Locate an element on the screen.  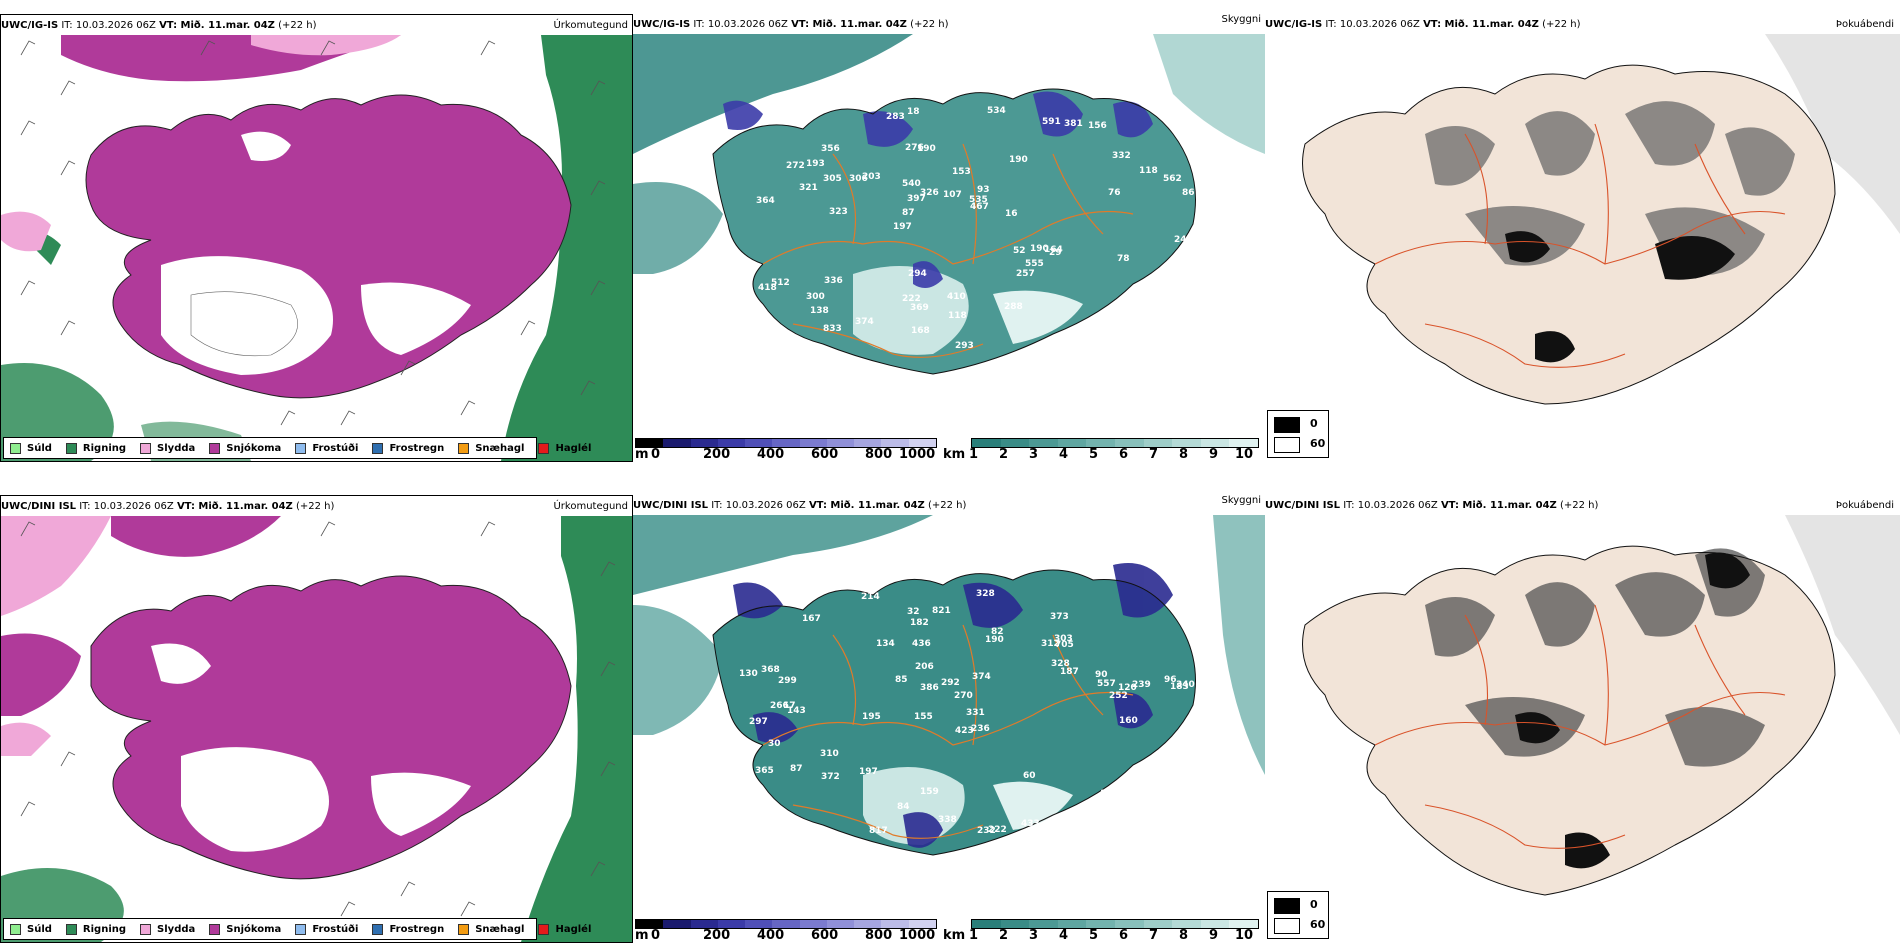
cloud-base-label: 555 is located at coordinates (1034, 264).